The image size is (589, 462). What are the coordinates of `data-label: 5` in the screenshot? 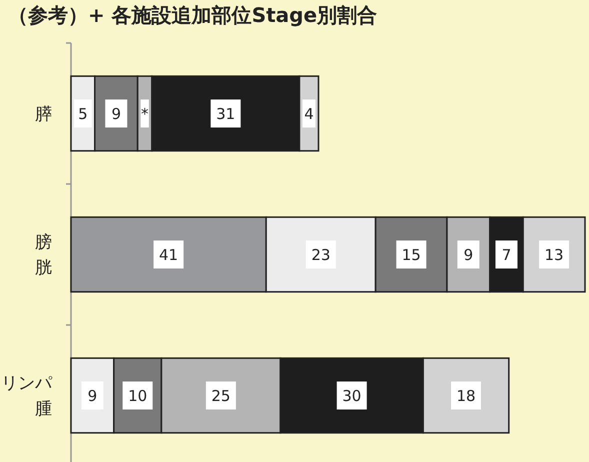 It's located at (83, 113).